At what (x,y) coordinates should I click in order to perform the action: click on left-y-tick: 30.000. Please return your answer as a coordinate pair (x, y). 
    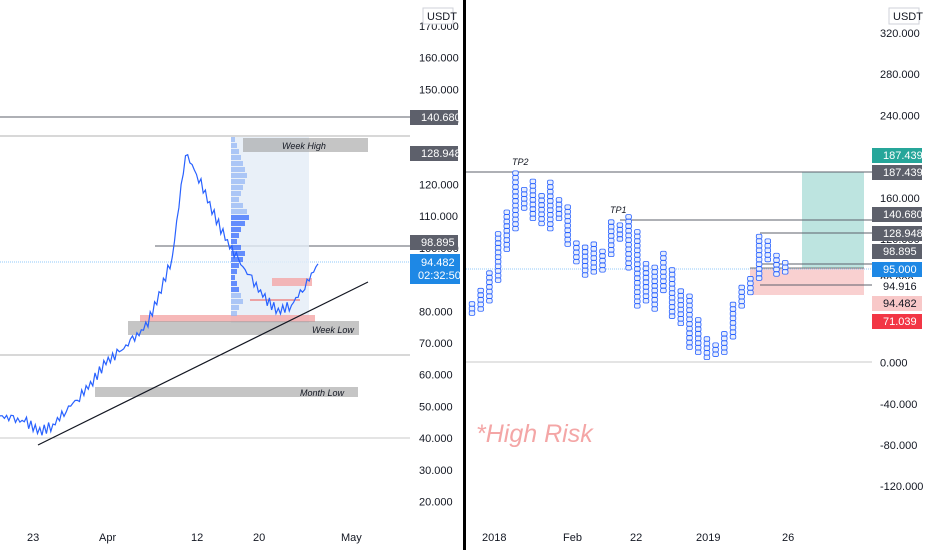
    Looking at the image, I should click on (436, 471).